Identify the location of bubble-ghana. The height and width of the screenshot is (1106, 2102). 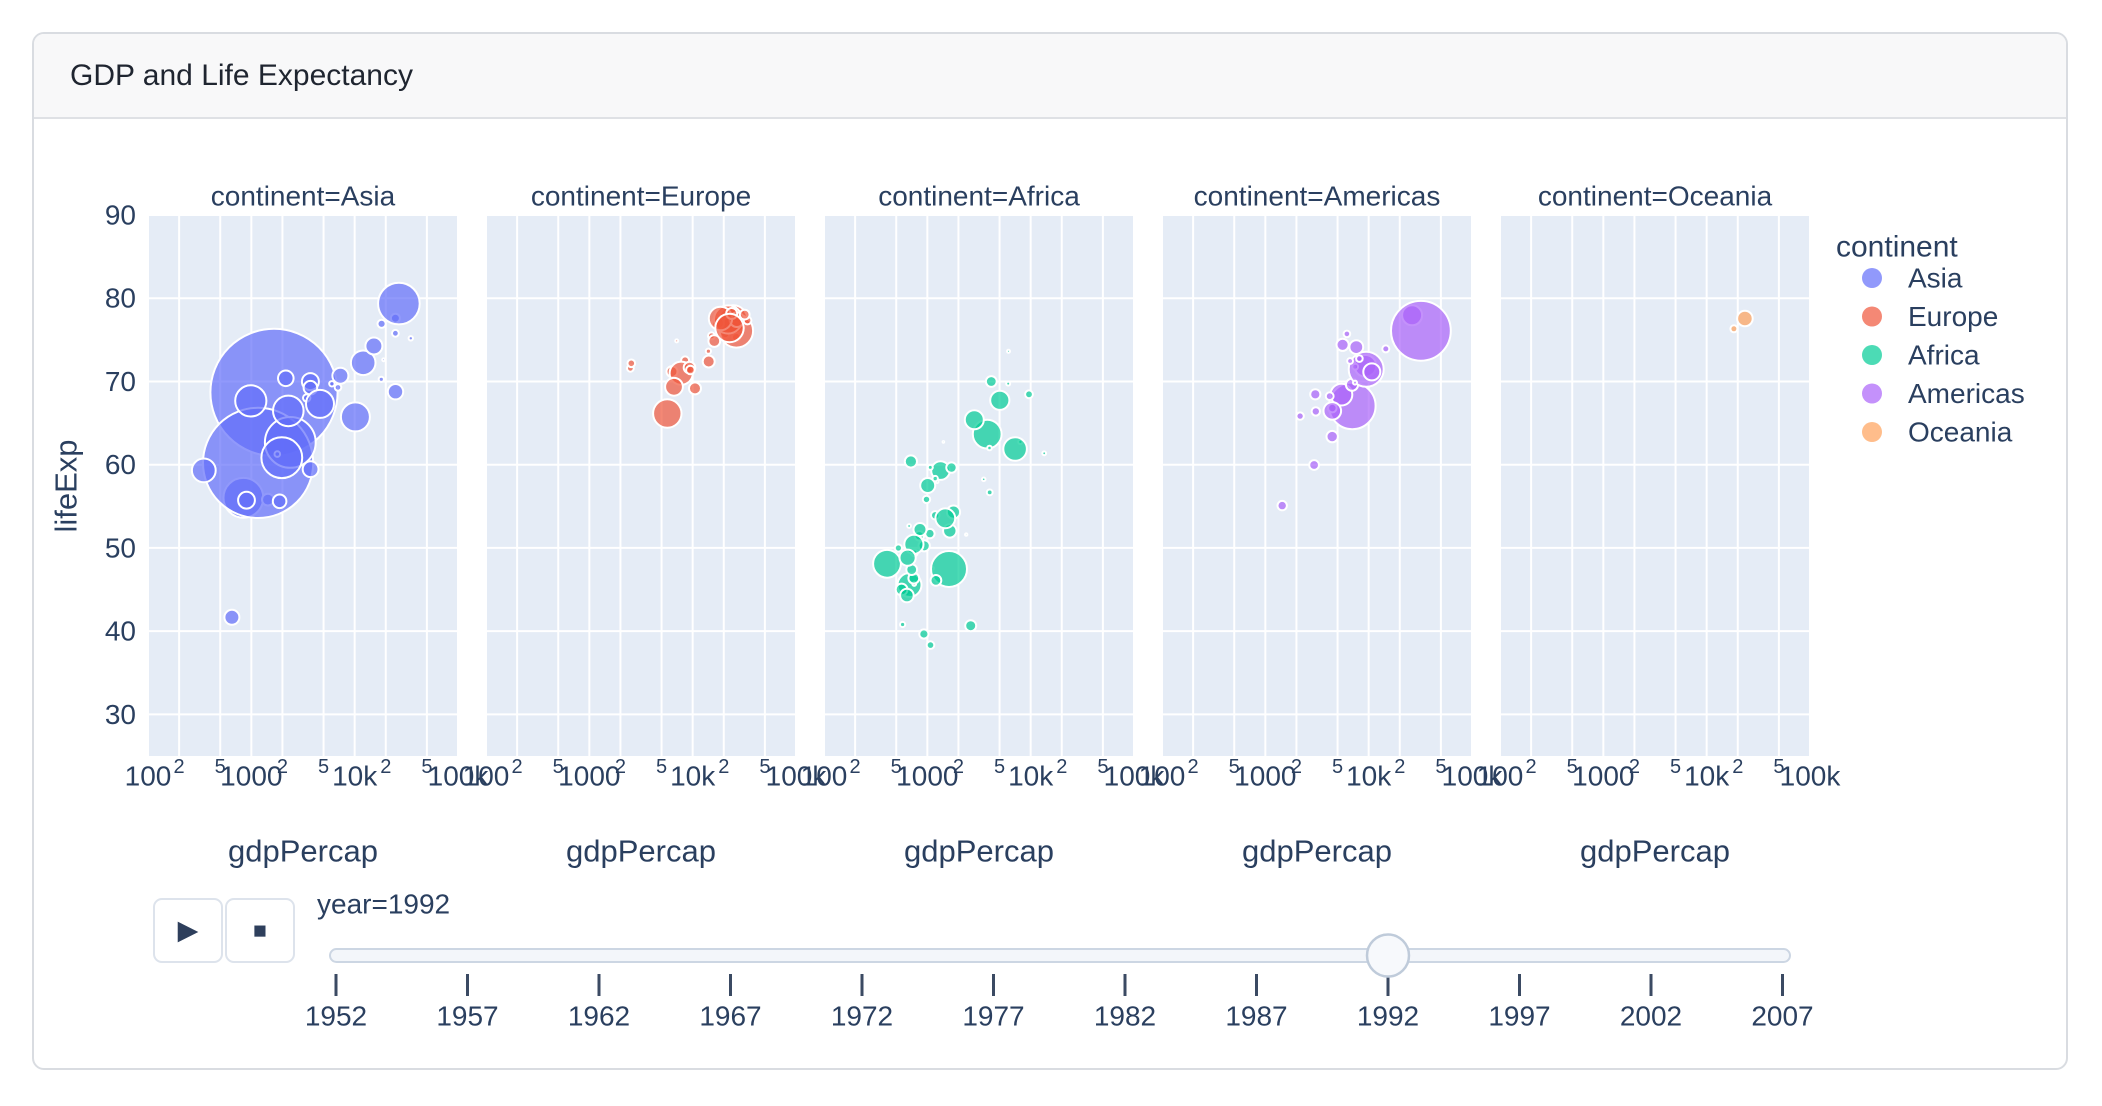
(928, 485).